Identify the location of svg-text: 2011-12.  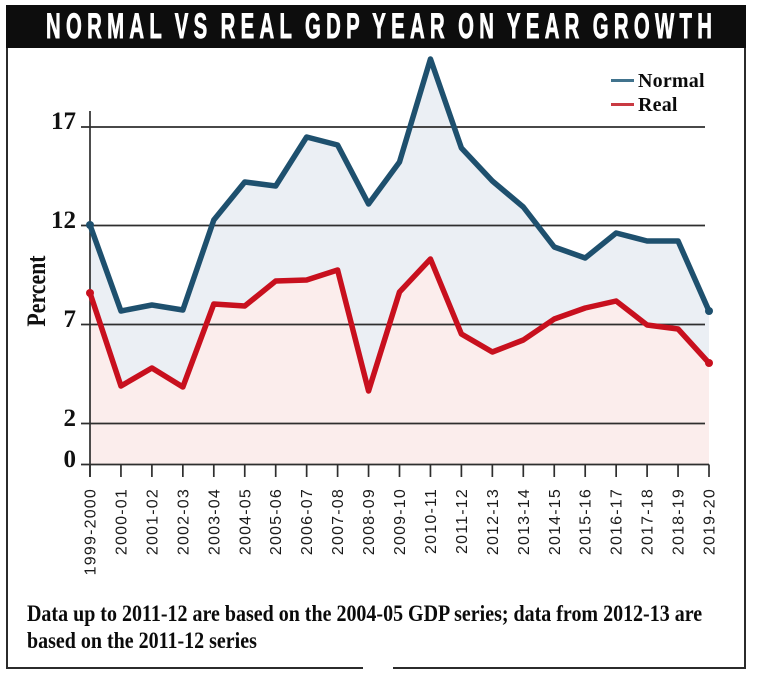
(462, 521).